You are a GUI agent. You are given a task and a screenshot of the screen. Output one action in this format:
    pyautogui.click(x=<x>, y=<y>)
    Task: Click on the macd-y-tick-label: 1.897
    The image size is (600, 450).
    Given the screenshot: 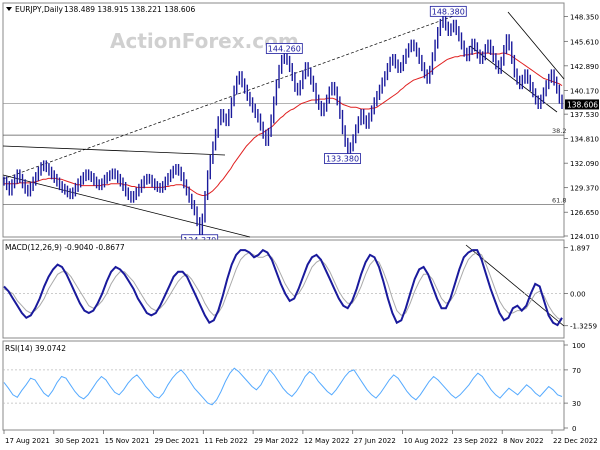 What is the action you would take?
    pyautogui.click(x=580, y=249)
    